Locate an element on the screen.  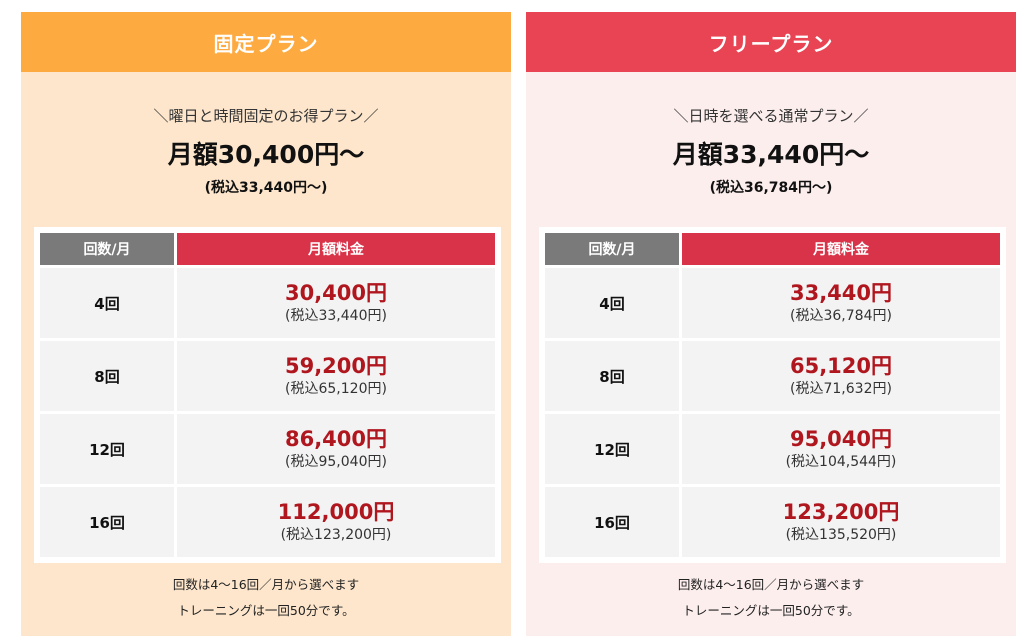
fixed-plan-tagline: ＼曜日と時間固定のお得プラン／ is located at coordinates (266, 116).